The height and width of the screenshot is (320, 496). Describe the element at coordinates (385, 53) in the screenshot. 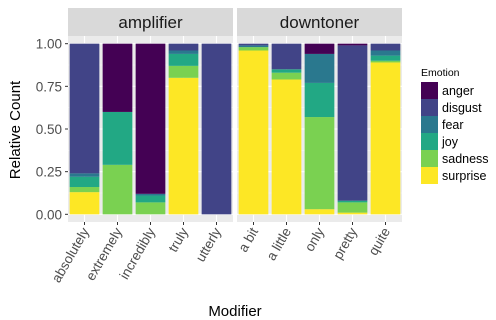

I see `bar-segment-fear-quite` at that location.